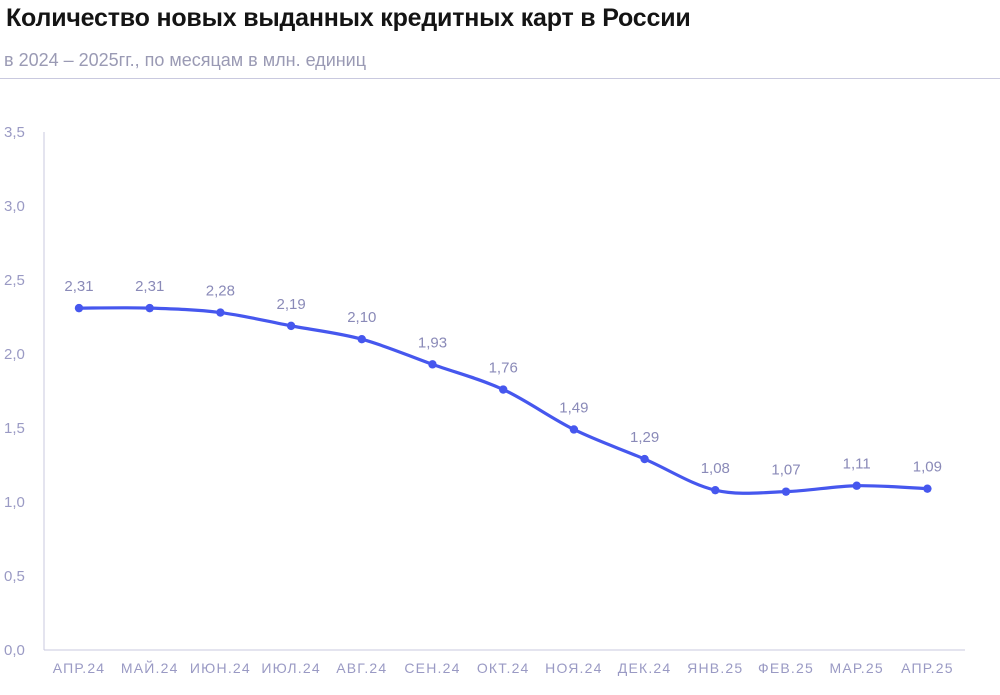 The height and width of the screenshot is (695, 1000). What do you see at coordinates (290, 304) in the screenshot?
I see `data-label: 2,19` at bounding box center [290, 304].